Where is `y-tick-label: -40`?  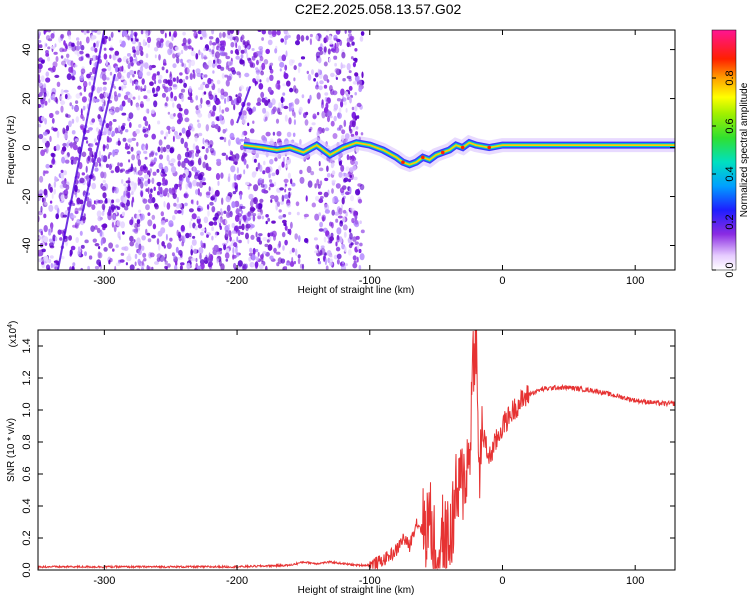
y-tick-label: -40 is located at coordinates (27, 246).